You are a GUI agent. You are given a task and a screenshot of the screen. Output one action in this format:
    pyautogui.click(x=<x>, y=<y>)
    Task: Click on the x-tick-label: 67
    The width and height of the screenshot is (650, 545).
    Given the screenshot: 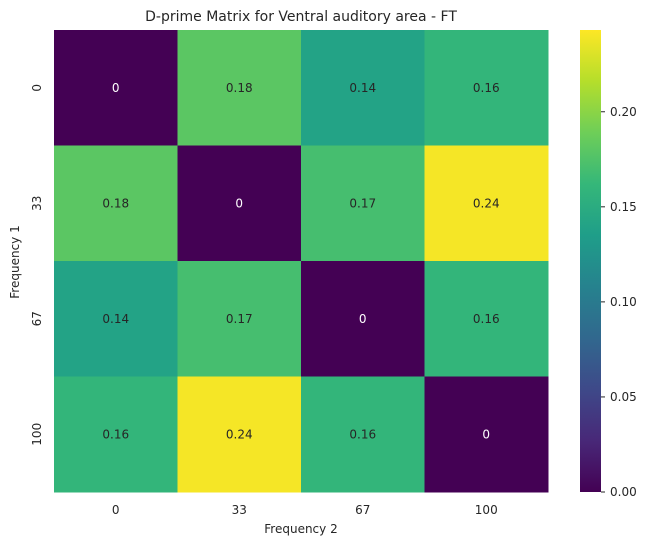 What is the action you would take?
    pyautogui.click(x=362, y=510)
    